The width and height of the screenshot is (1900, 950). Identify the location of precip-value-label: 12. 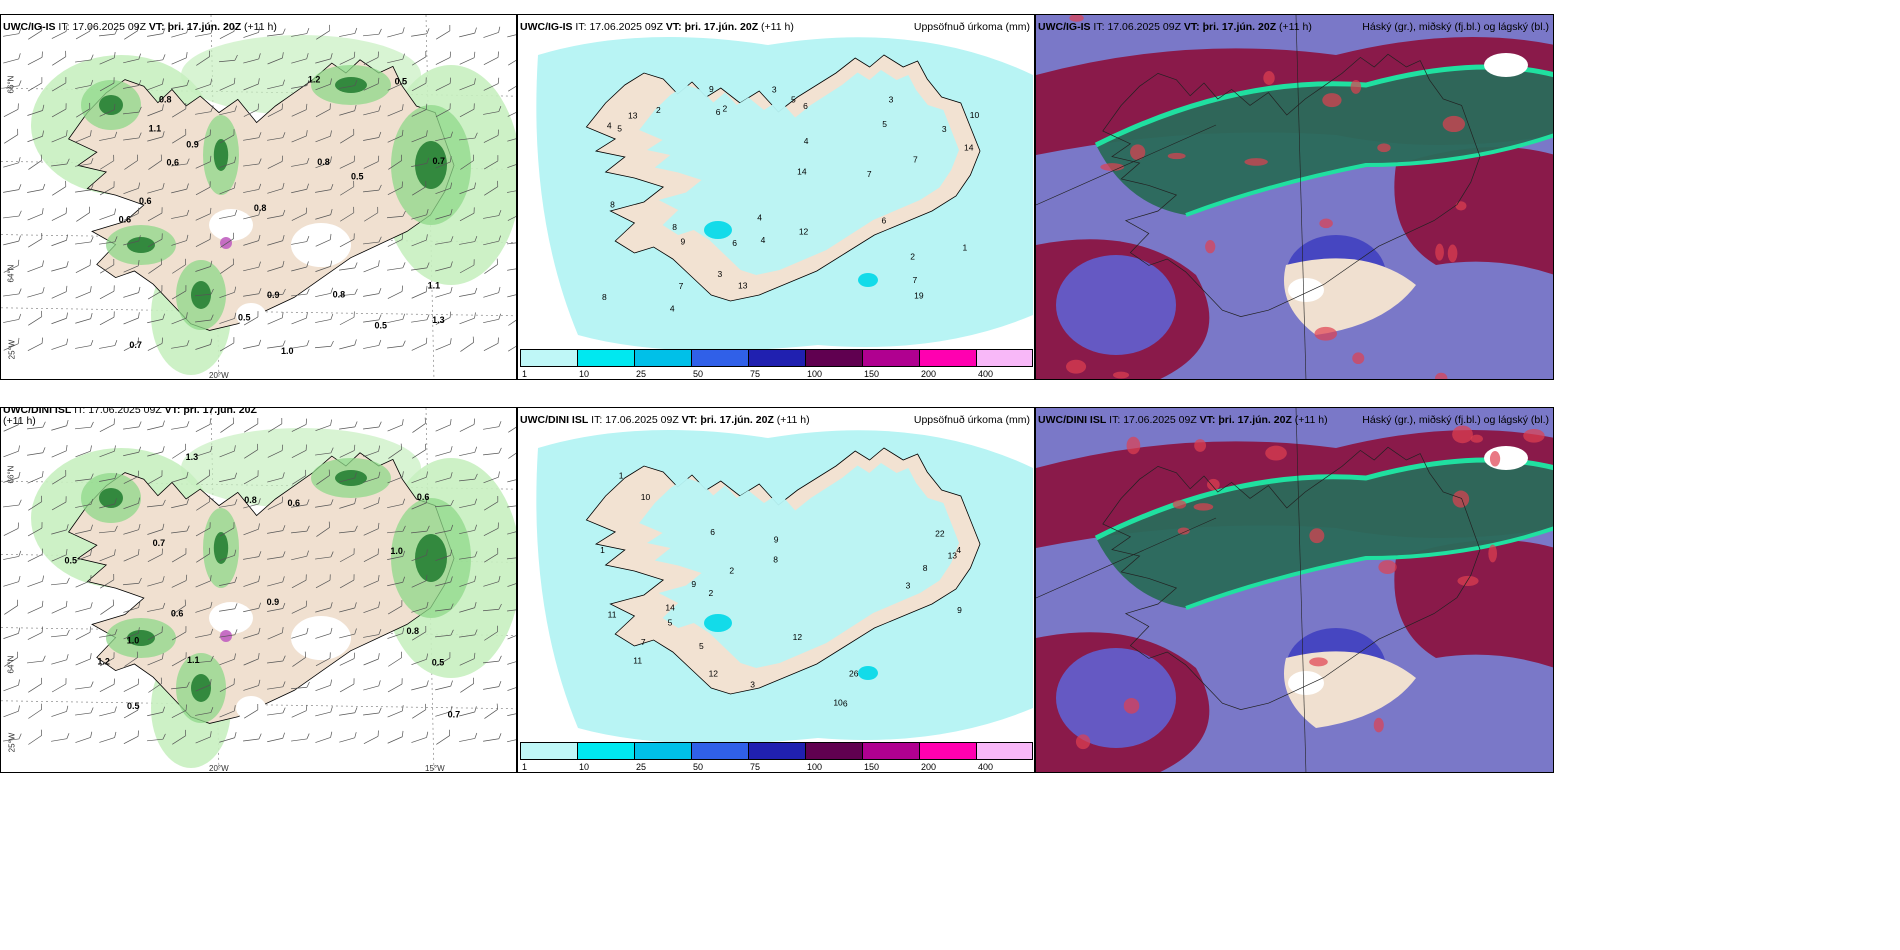
(714, 673).